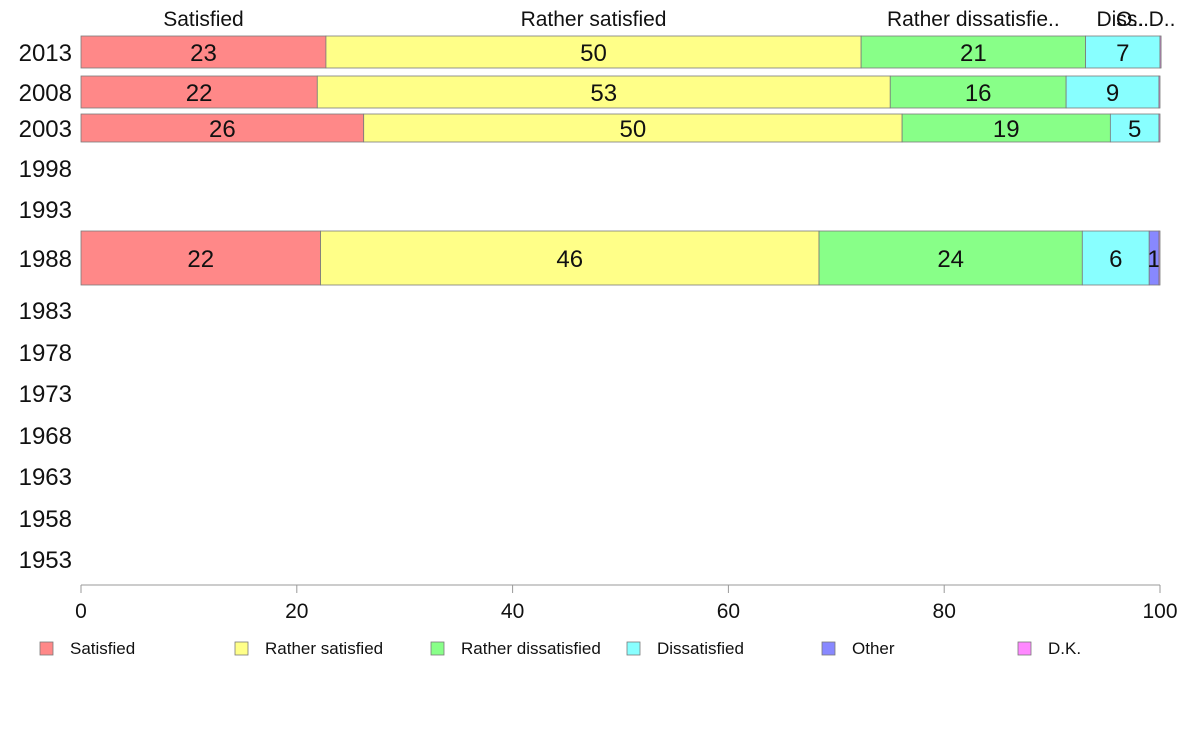  I want to click on data-label: 24, so click(950, 259).